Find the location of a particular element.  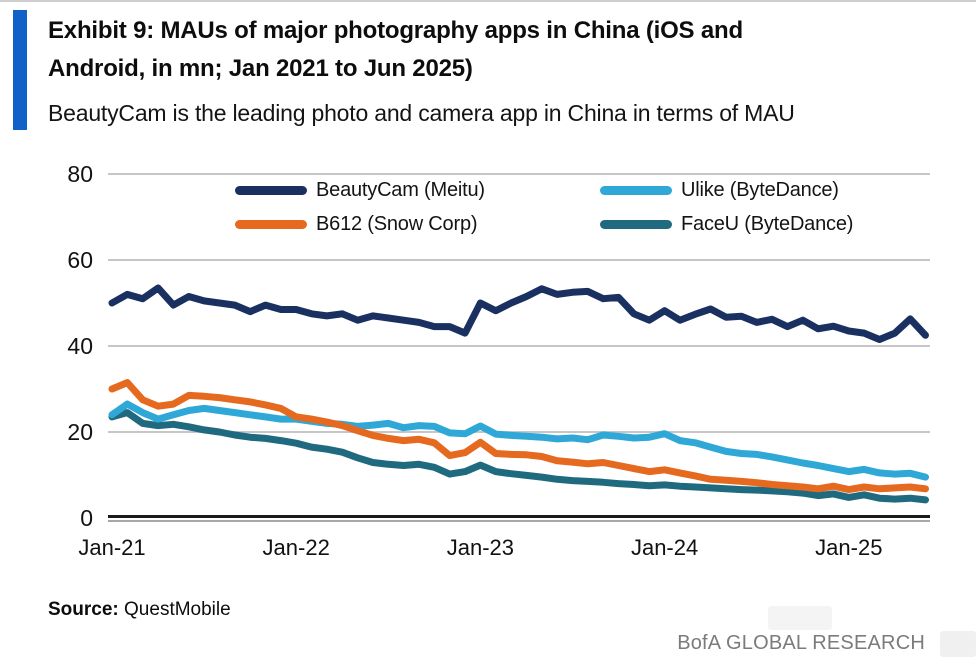

legend-swatch-beautycam is located at coordinates (271, 190).